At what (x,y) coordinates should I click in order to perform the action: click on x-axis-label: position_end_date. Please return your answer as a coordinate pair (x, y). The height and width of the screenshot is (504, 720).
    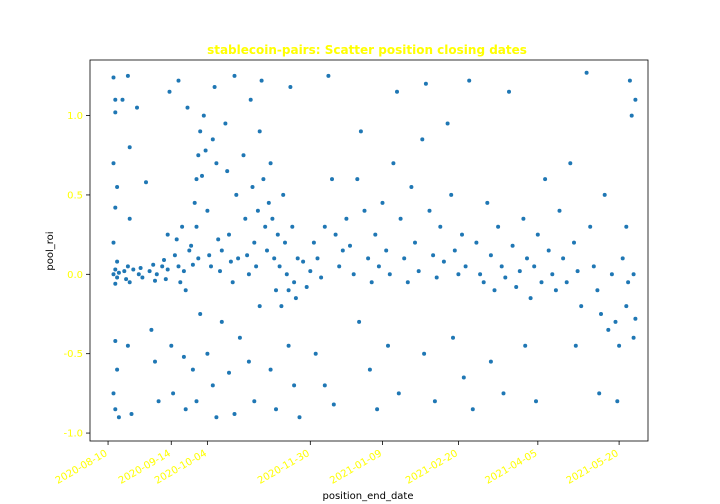
    Looking at the image, I should click on (368, 496).